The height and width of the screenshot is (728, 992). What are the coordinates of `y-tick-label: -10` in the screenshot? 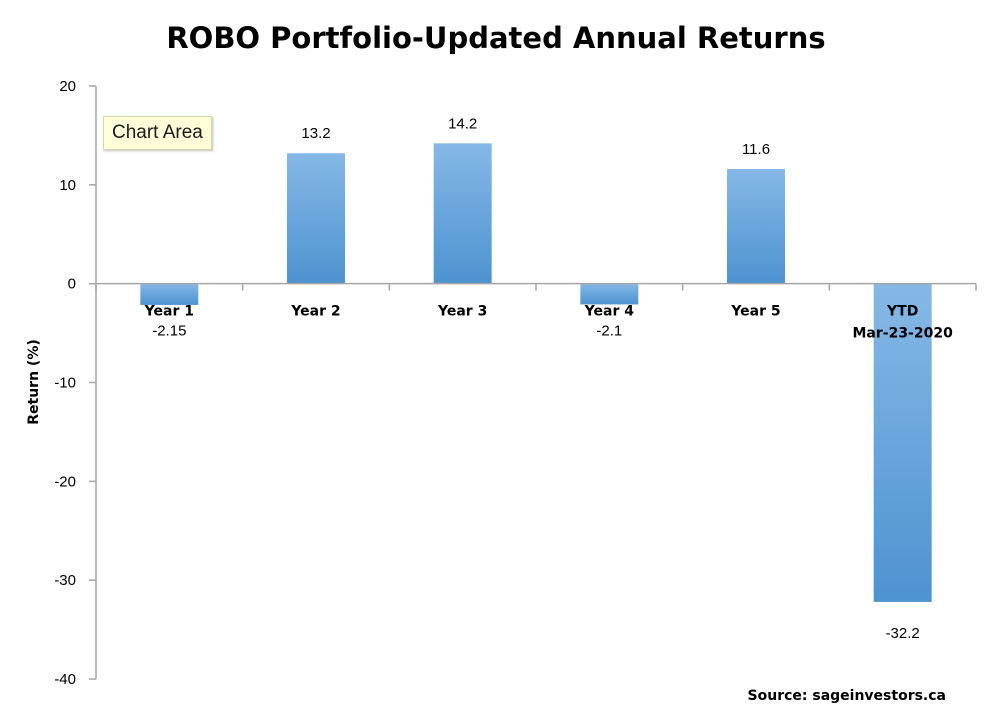 It's located at (65, 383).